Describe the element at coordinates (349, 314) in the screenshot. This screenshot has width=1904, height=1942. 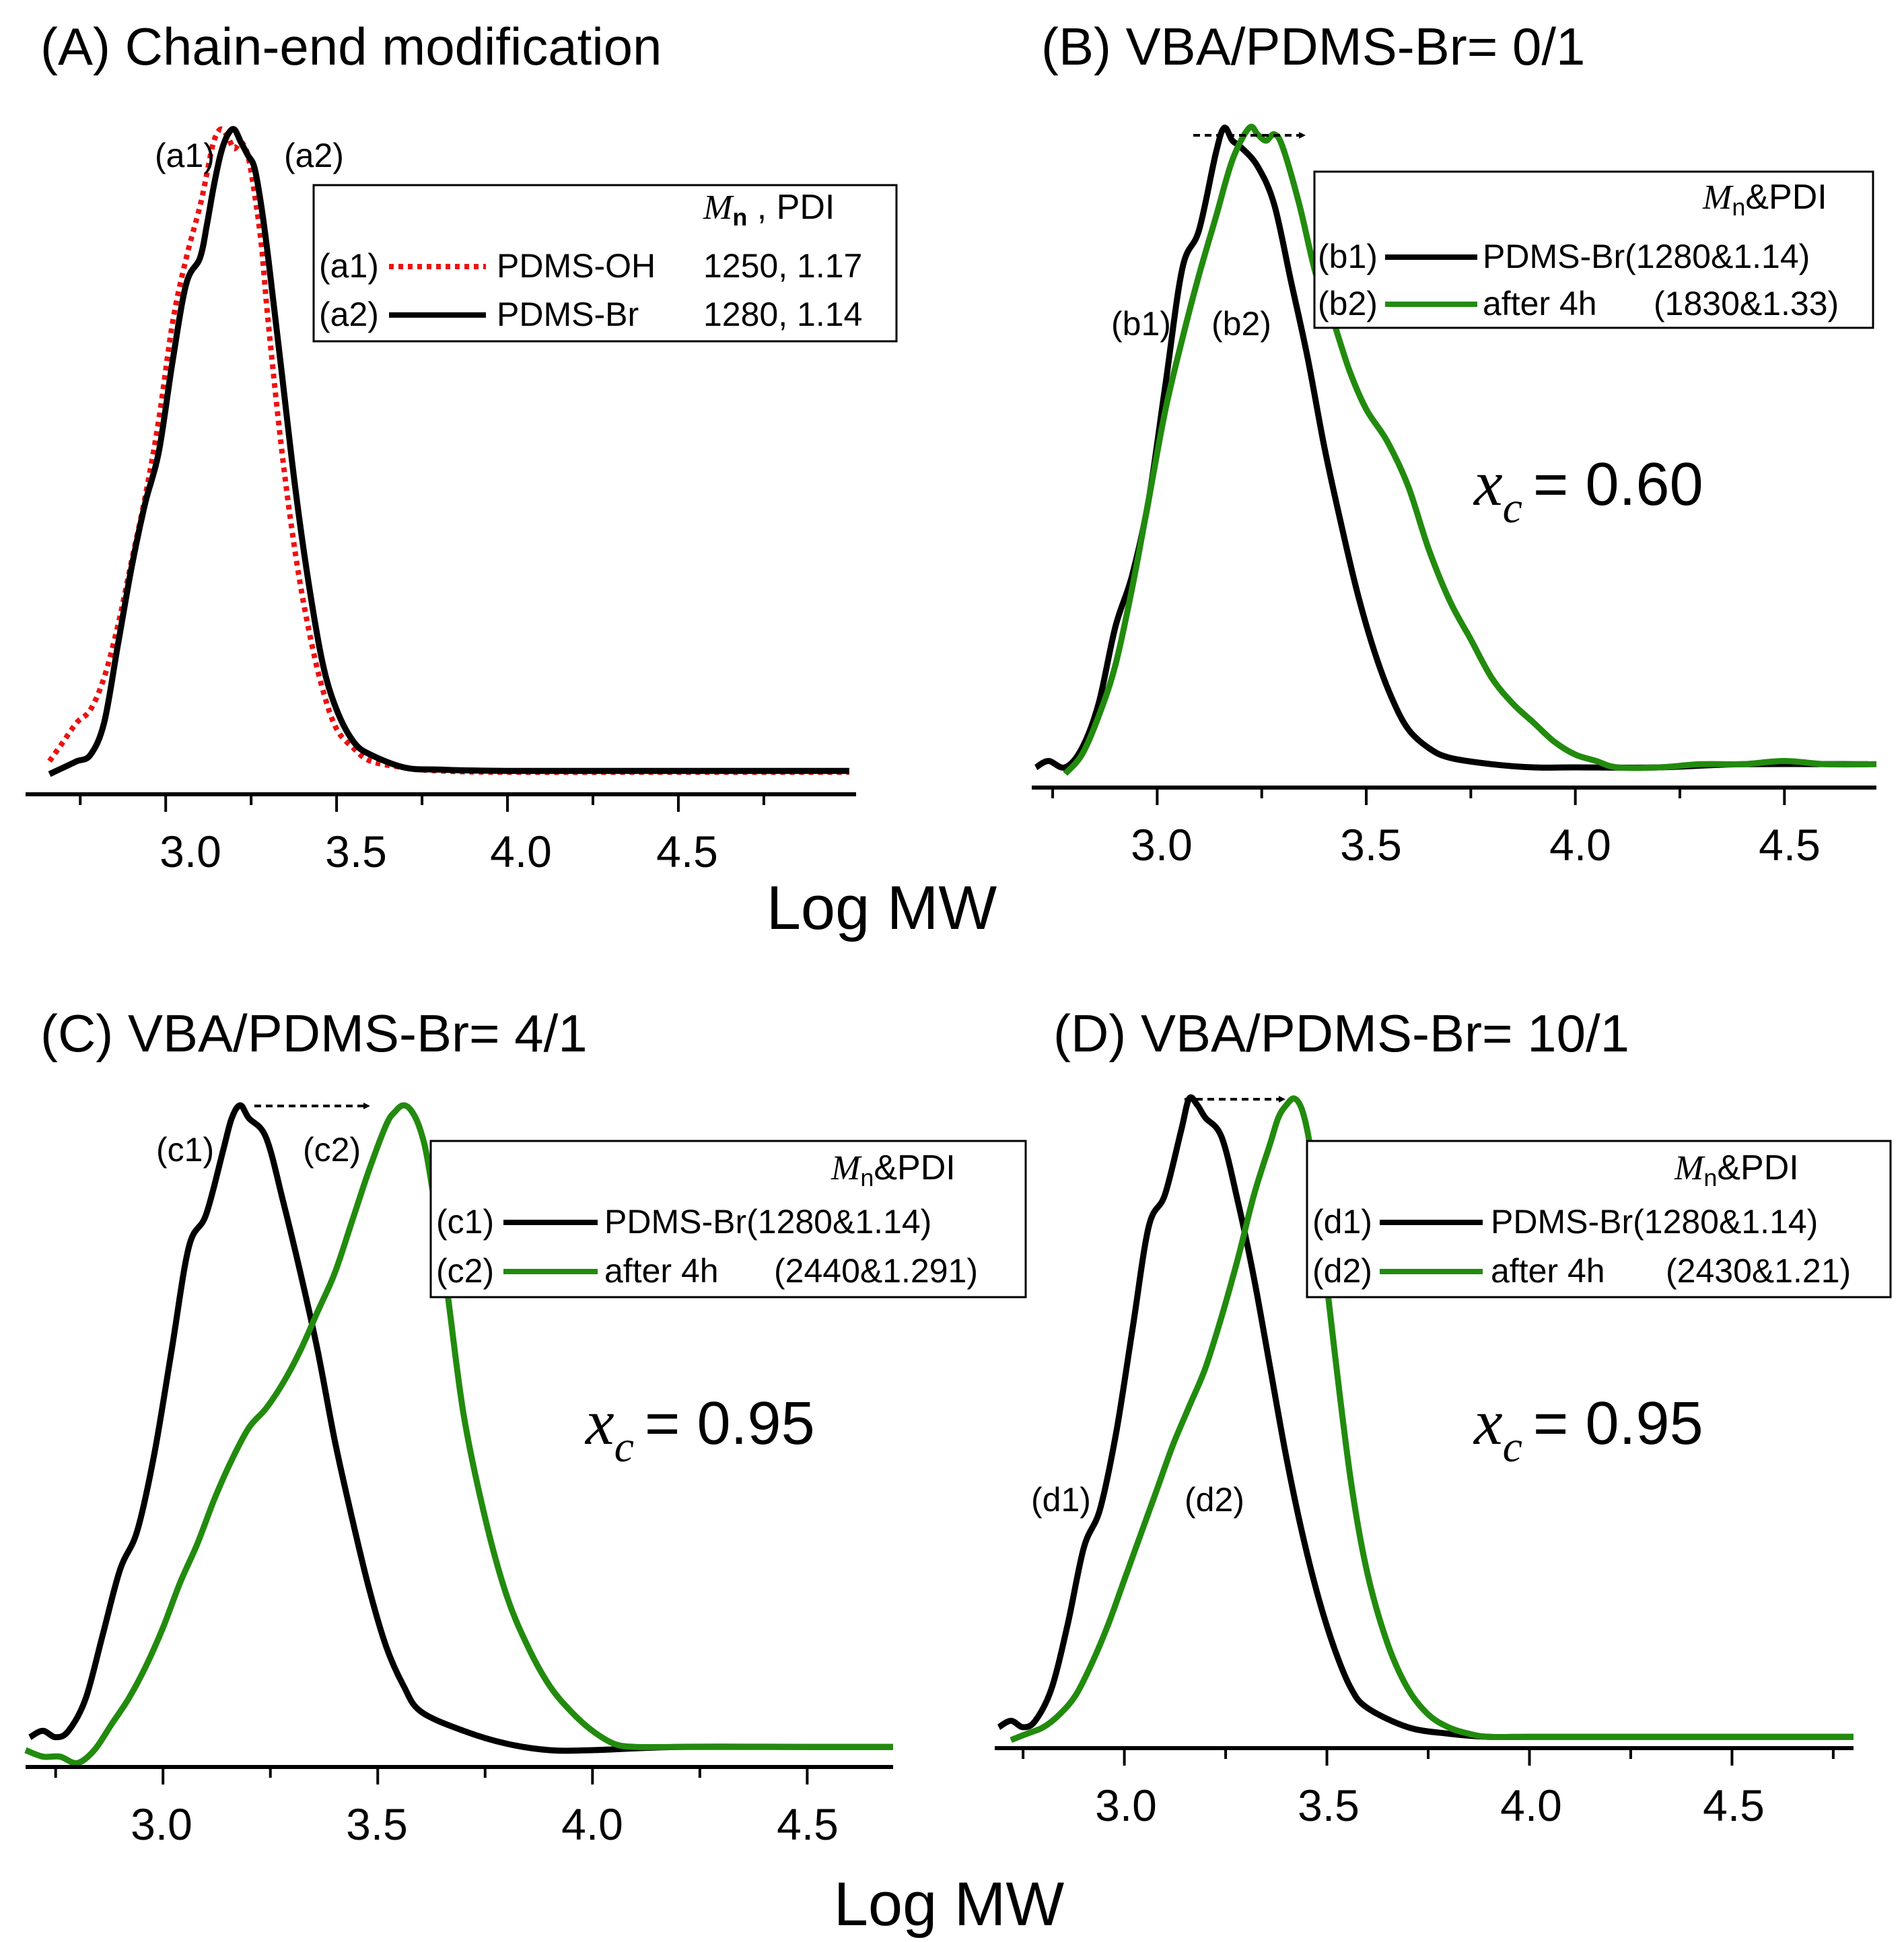
I see `legend-label-a2: (a2)` at that location.